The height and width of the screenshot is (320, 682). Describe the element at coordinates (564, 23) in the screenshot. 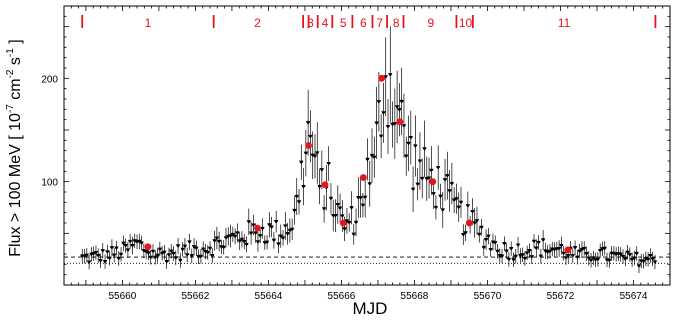

I see `period-label-11: 11` at that location.